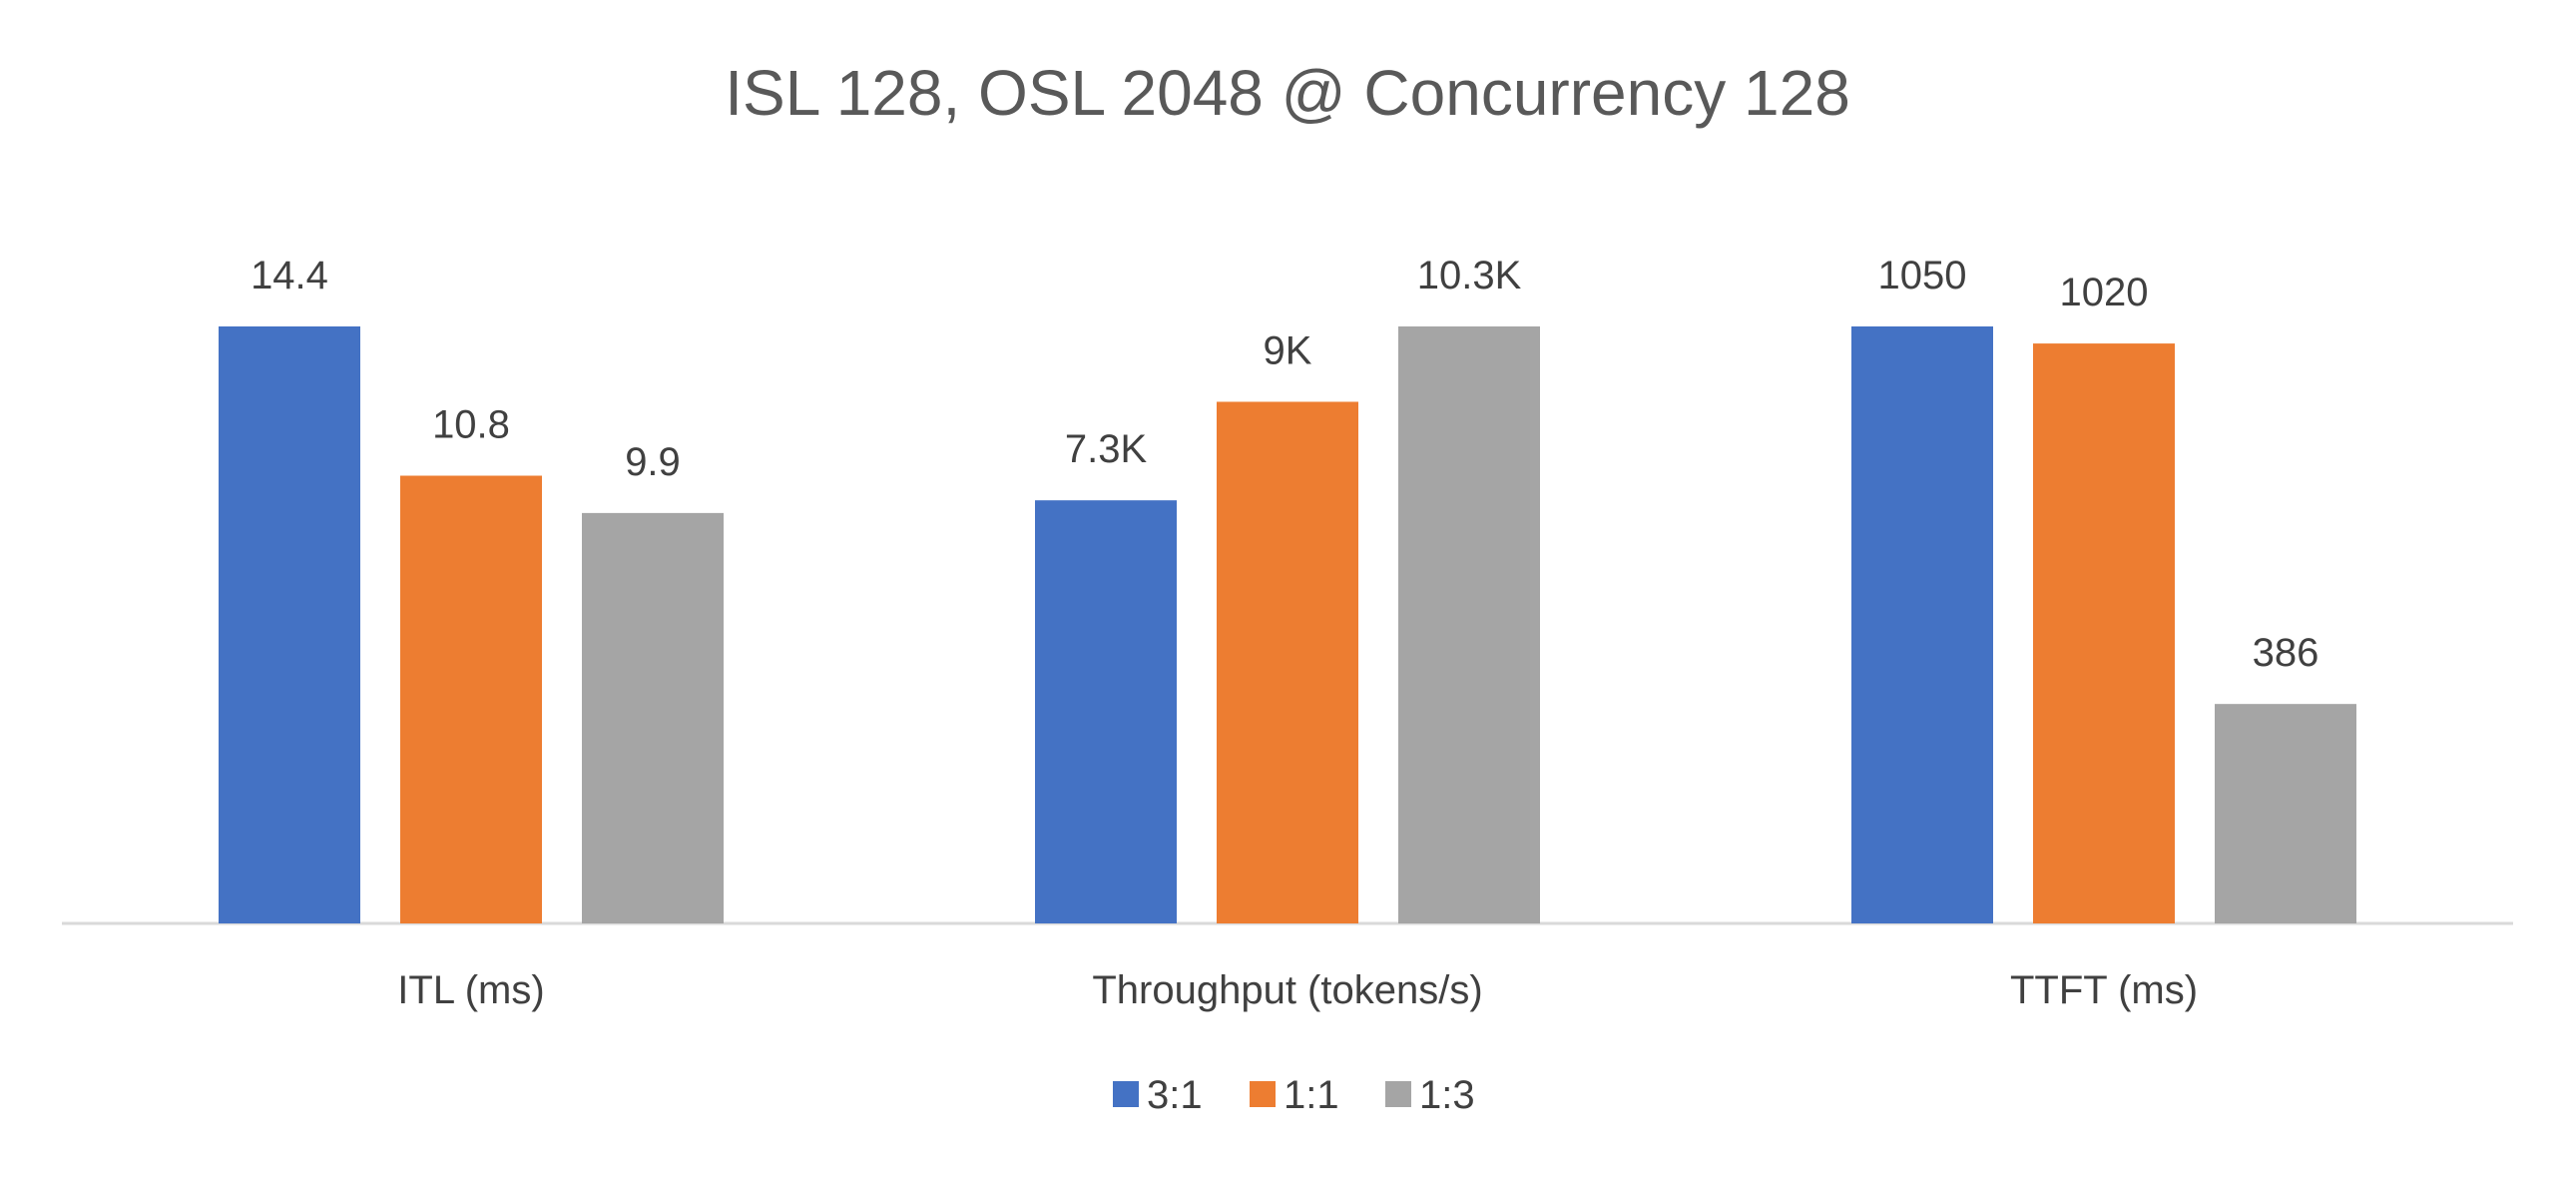 The height and width of the screenshot is (1179, 2576). I want to click on legend-label-2: 1:1, so click(1312, 1095).